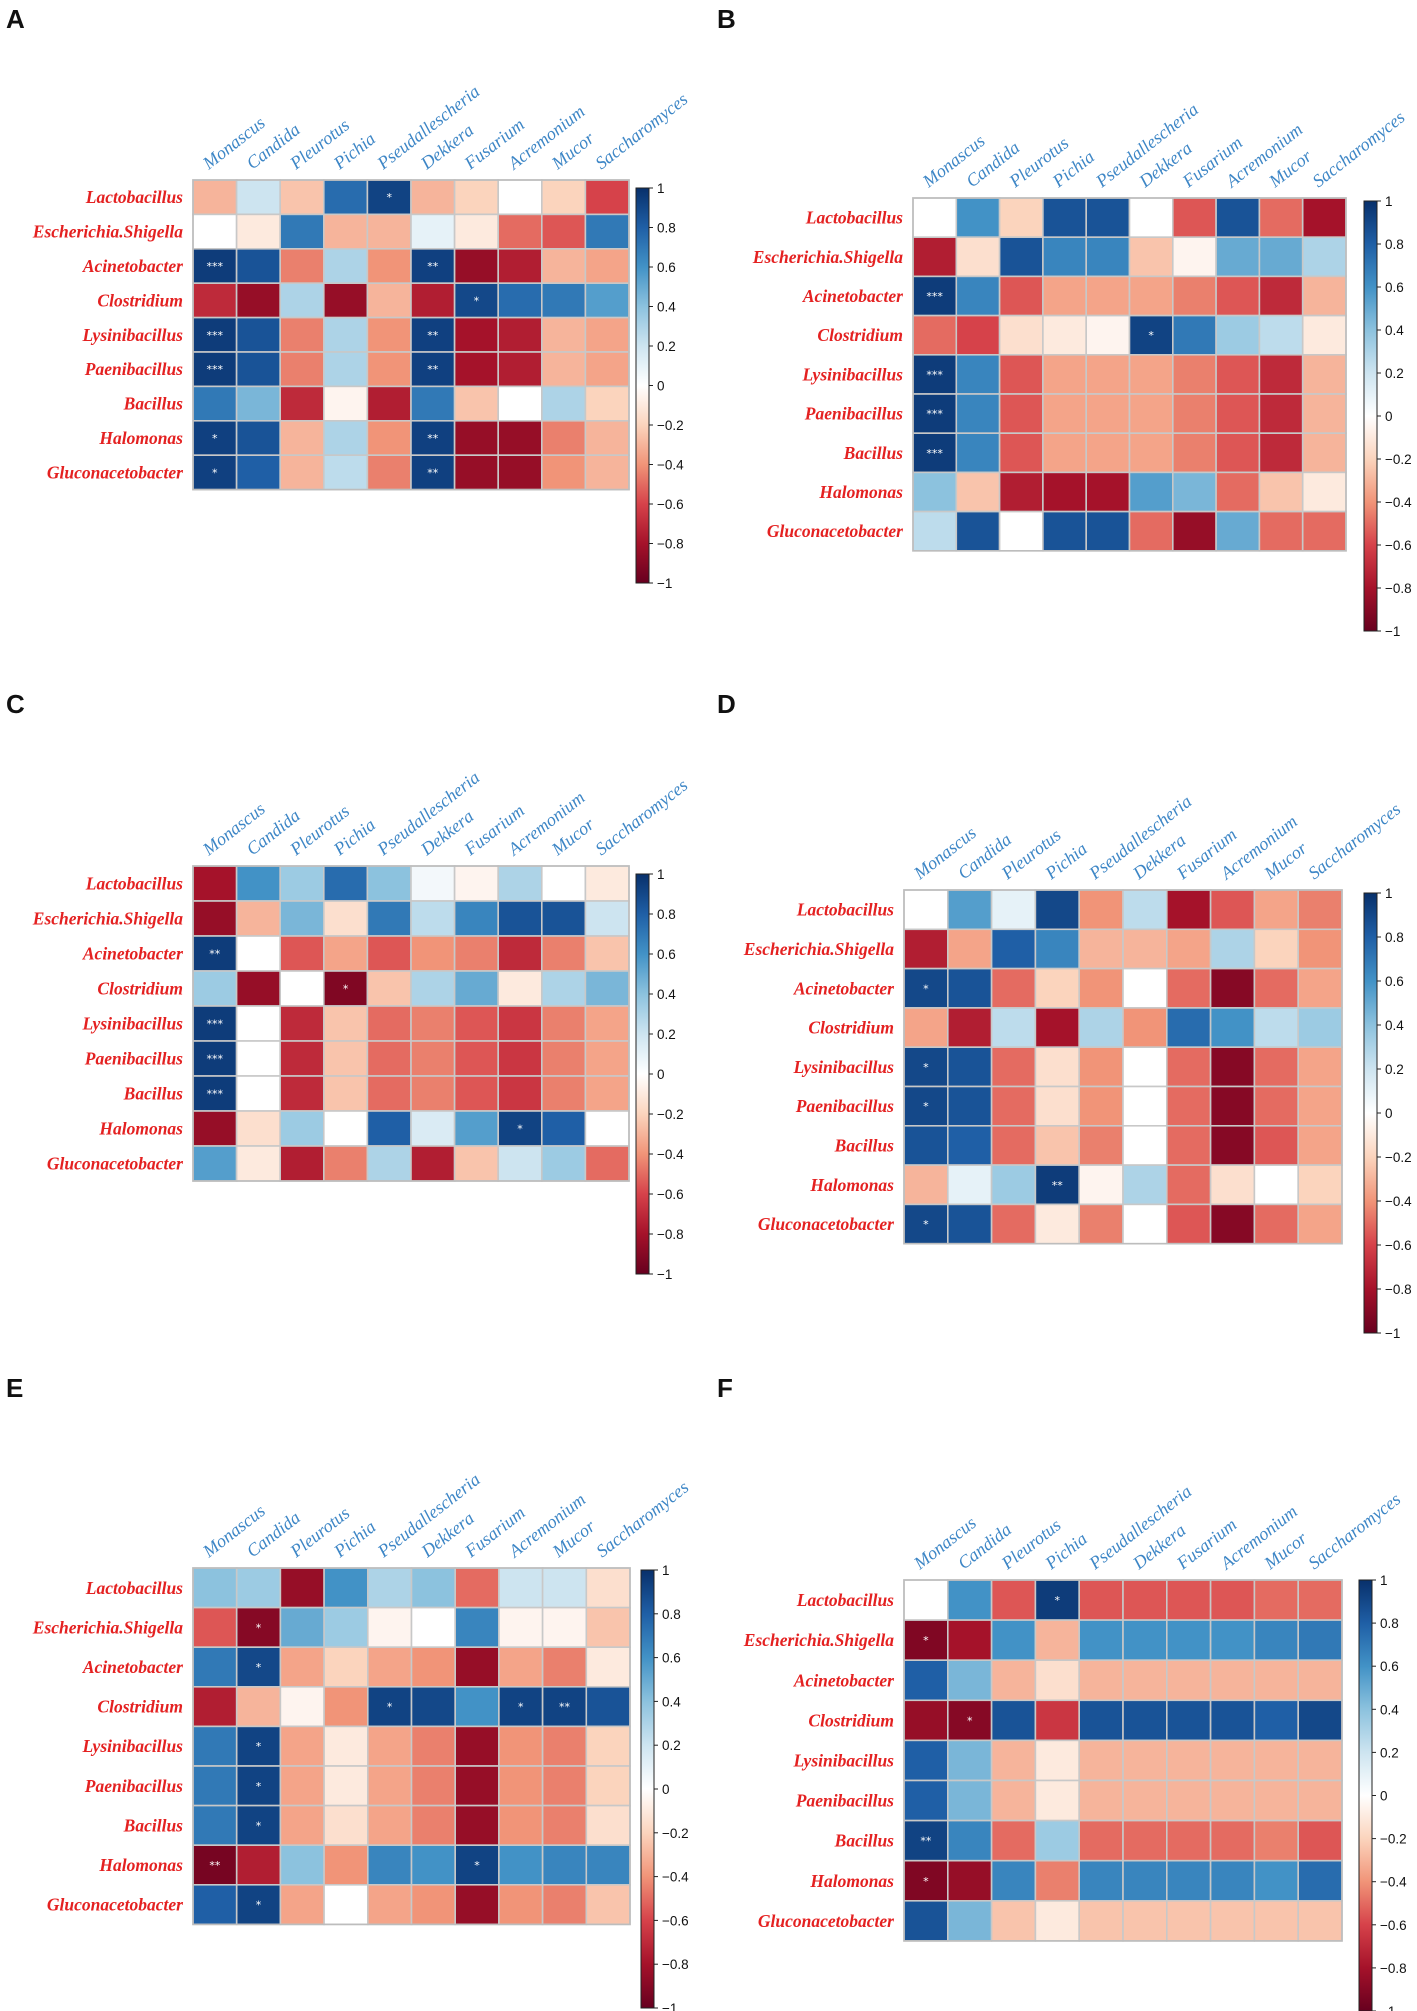  Describe the element at coordinates (521, 1667) in the screenshot. I see `heatmap-cell-acinetobacter-acremonium` at that location.